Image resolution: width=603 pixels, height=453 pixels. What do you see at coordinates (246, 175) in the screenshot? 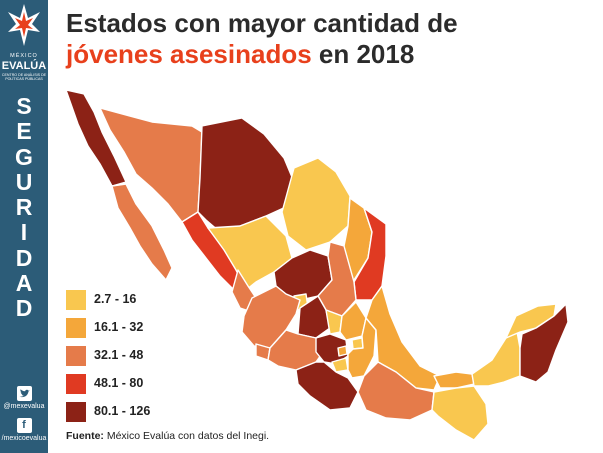
I see `state-chihuahua` at bounding box center [246, 175].